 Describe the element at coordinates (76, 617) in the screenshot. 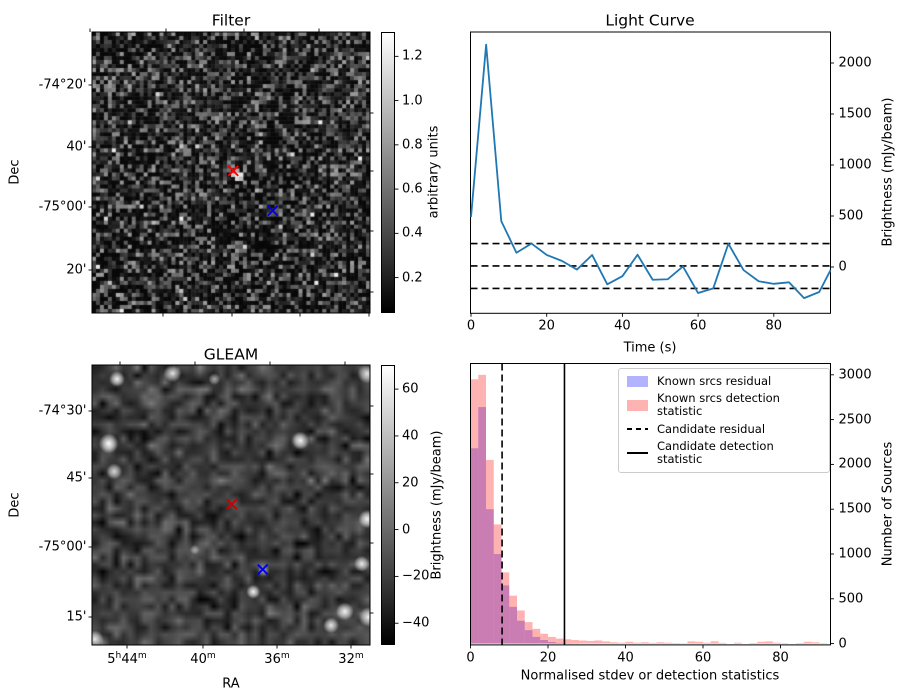

I see `gleam-y-tick-label: 15'` at that location.